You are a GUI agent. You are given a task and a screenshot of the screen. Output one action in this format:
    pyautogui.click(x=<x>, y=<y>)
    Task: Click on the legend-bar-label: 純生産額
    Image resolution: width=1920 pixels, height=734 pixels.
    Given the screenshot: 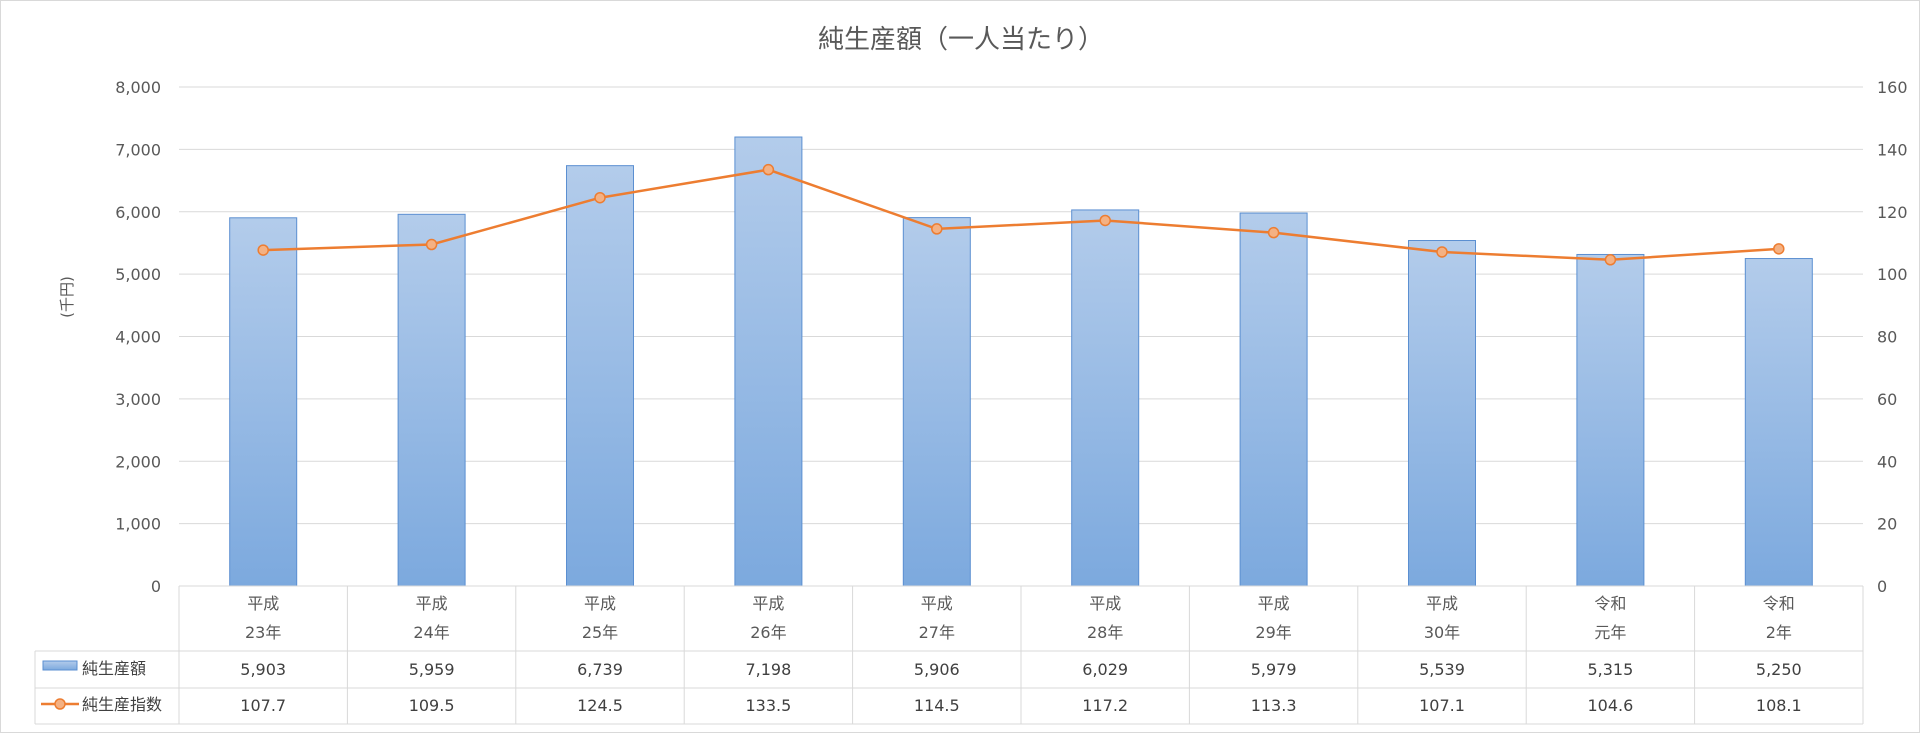 What is the action you would take?
    pyautogui.click(x=114, y=668)
    